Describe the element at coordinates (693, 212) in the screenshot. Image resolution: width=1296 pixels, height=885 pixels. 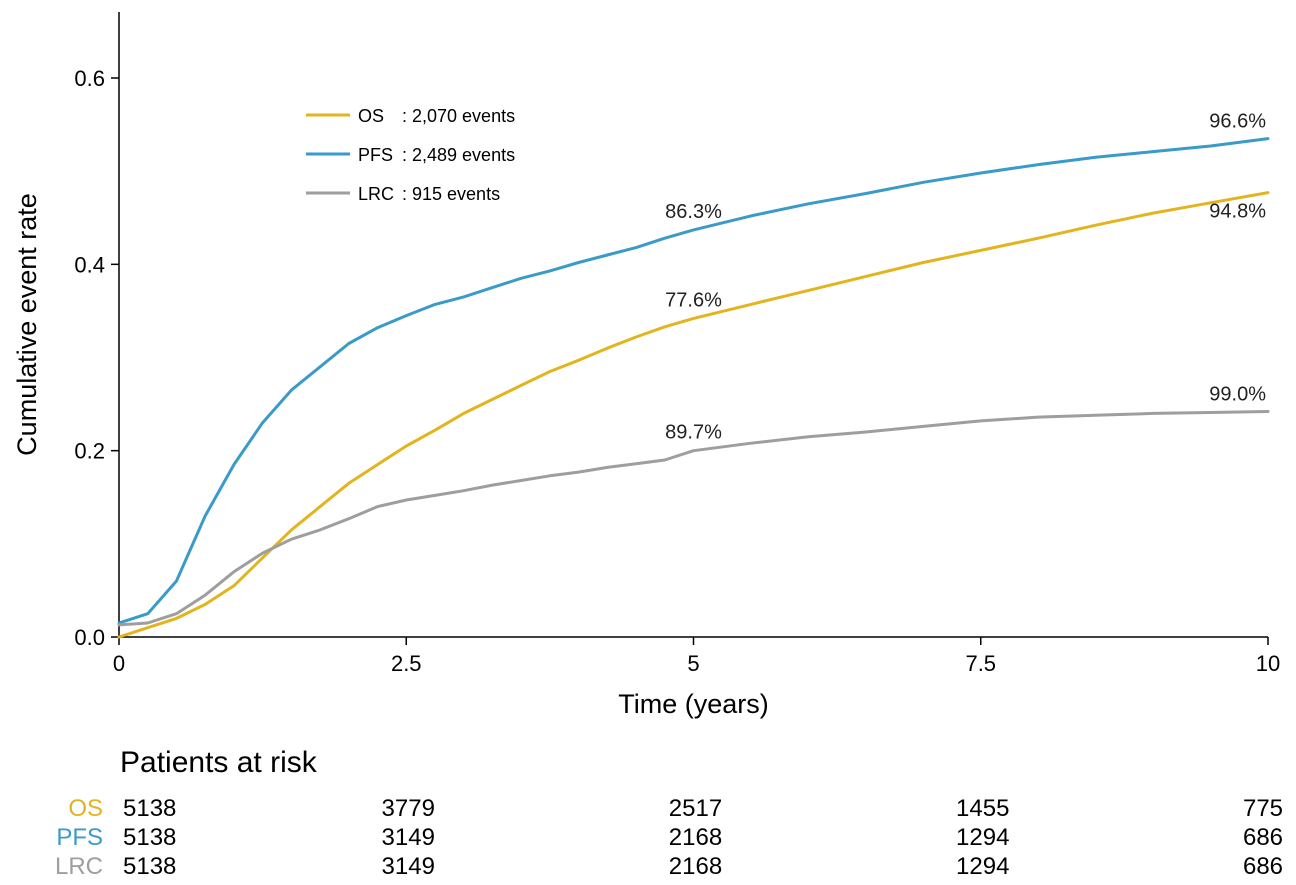
I see `annotation-label-pfs: 86.3%` at that location.